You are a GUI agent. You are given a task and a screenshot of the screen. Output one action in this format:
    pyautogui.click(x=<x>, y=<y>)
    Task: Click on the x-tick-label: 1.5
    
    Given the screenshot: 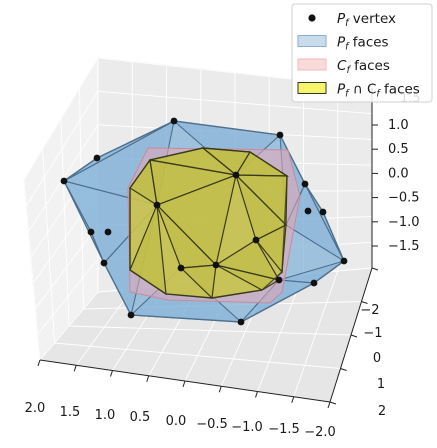 What is the action you would take?
    pyautogui.click(x=70, y=412)
    